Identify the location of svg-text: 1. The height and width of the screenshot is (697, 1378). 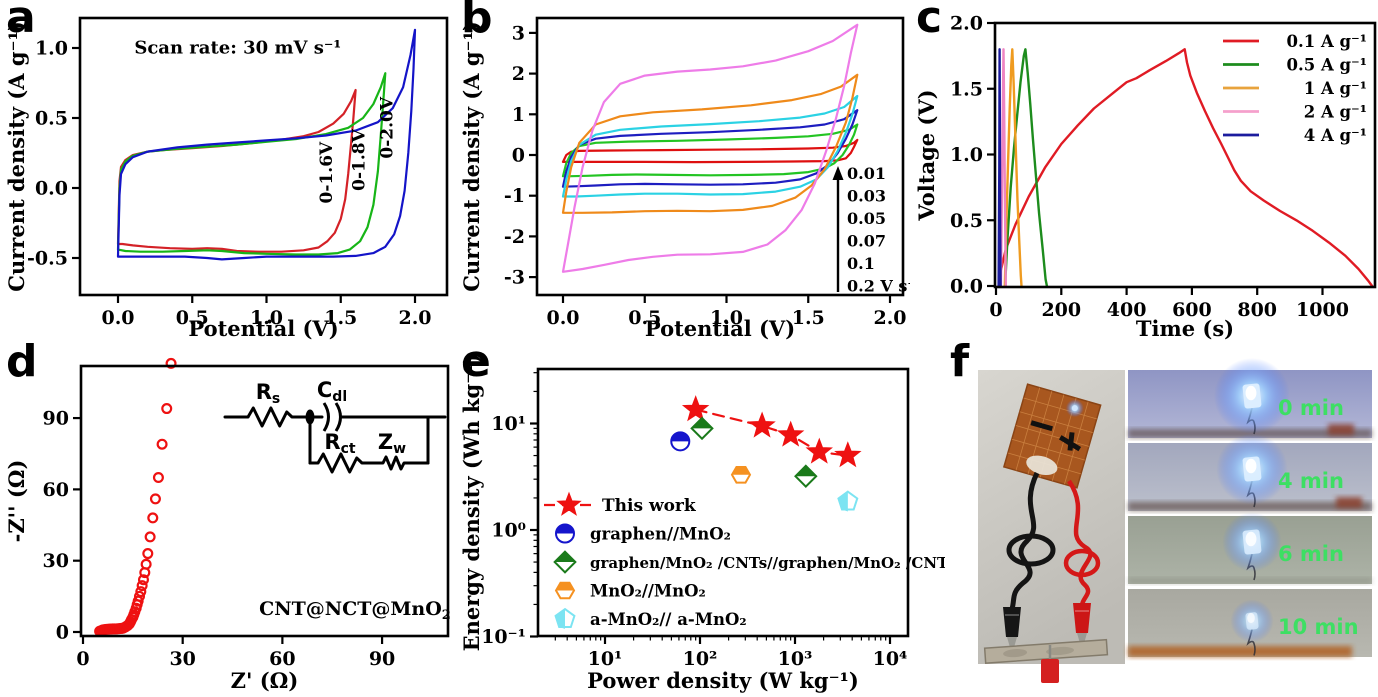
(518, 115).